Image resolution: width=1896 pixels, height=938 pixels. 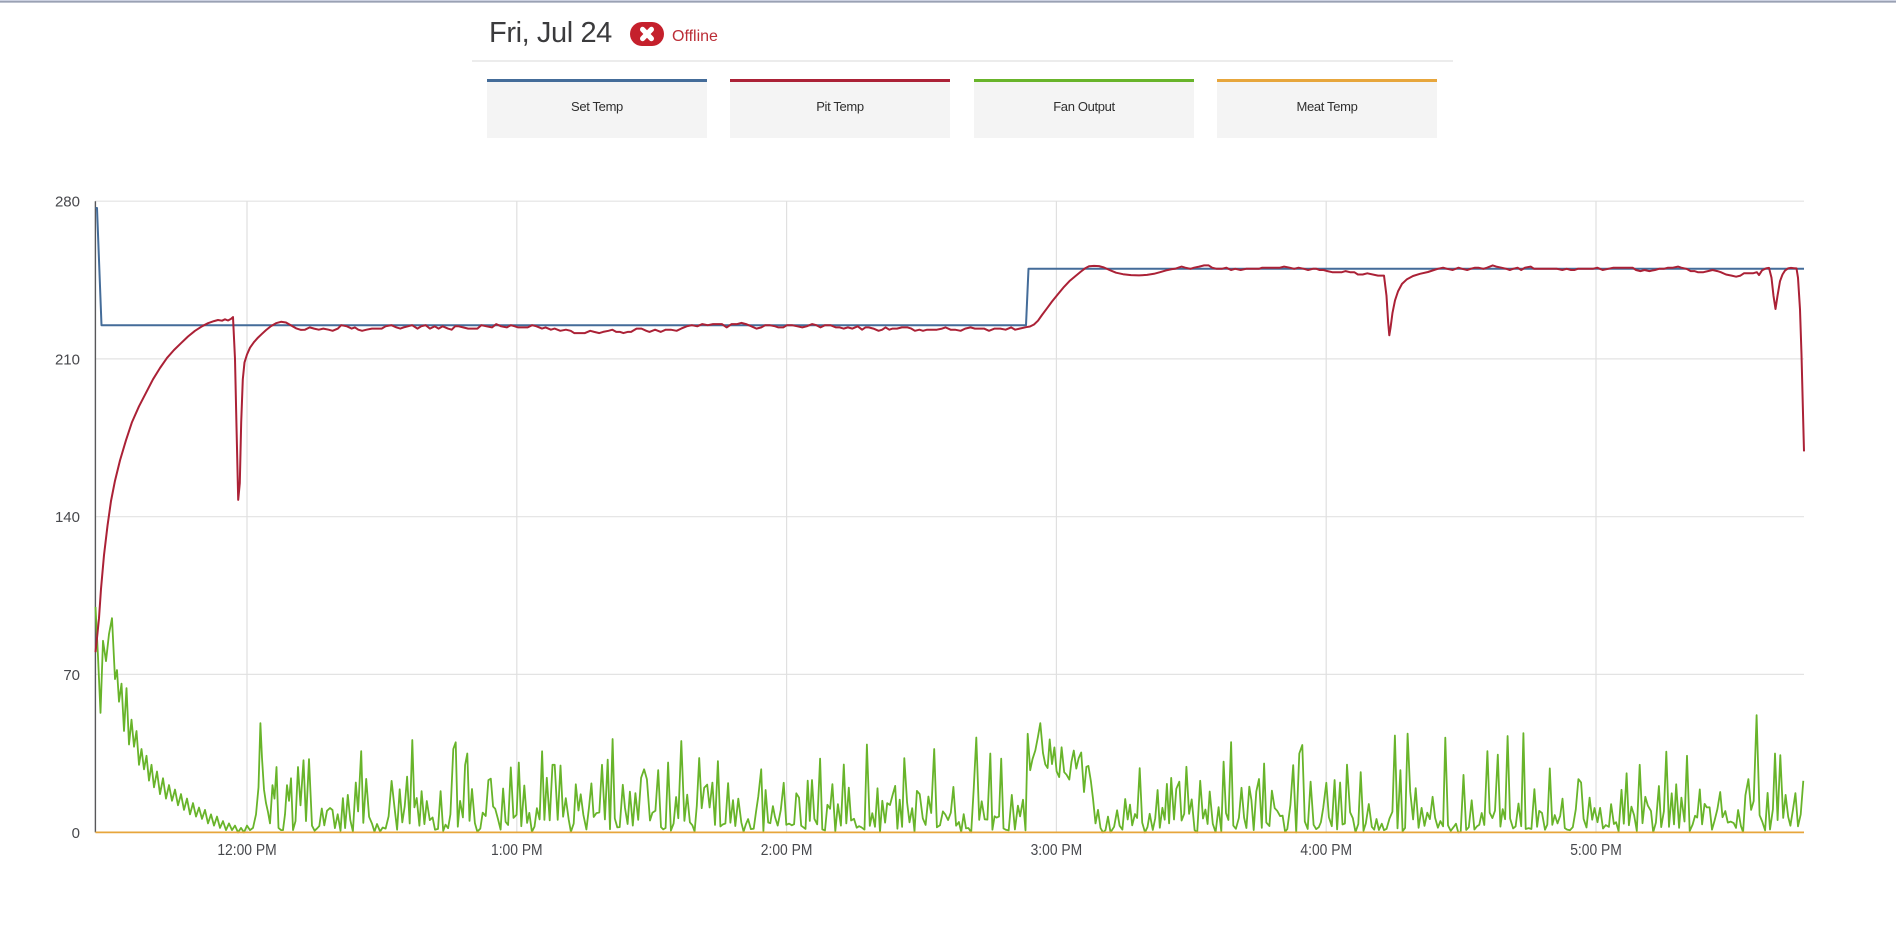 What do you see at coordinates (71, 675) in the screenshot?
I see `svg-text: 70` at bounding box center [71, 675].